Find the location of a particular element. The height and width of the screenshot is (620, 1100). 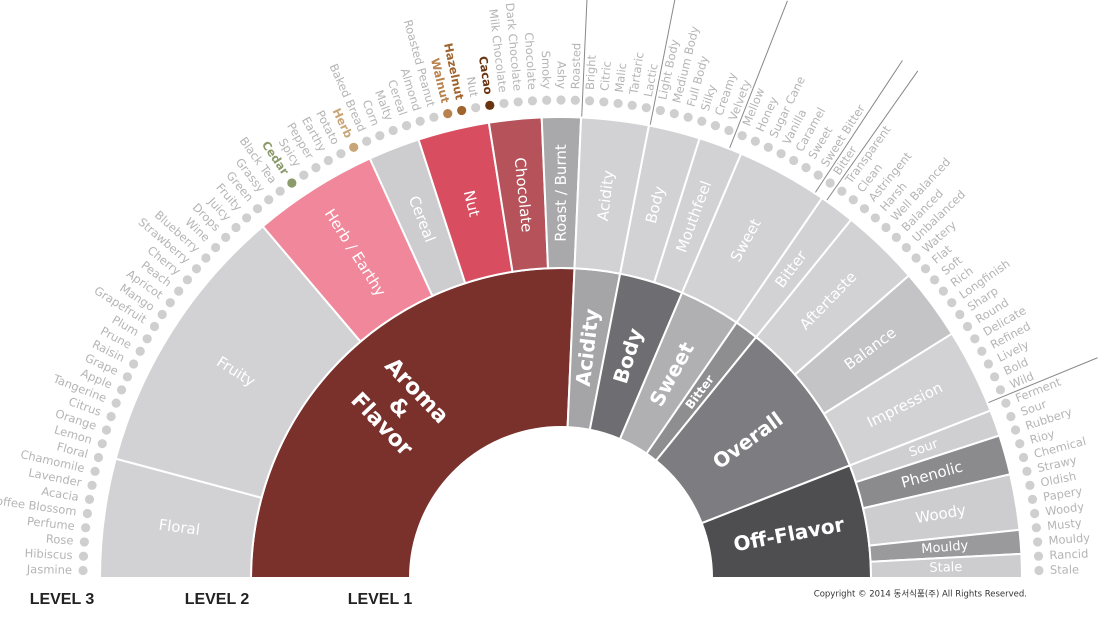

level3-label: Cacao is located at coordinates (486, 75).